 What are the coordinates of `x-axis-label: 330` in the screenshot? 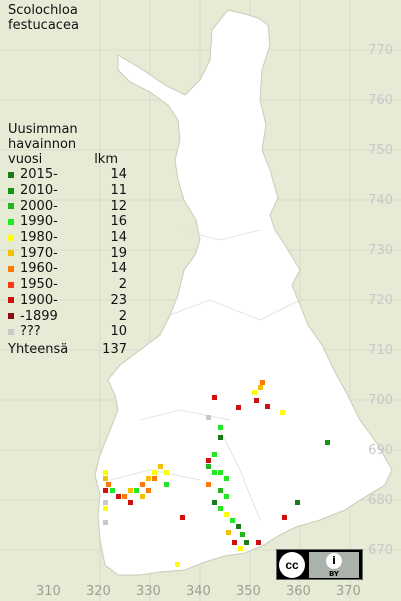 It's located at (148, 591).